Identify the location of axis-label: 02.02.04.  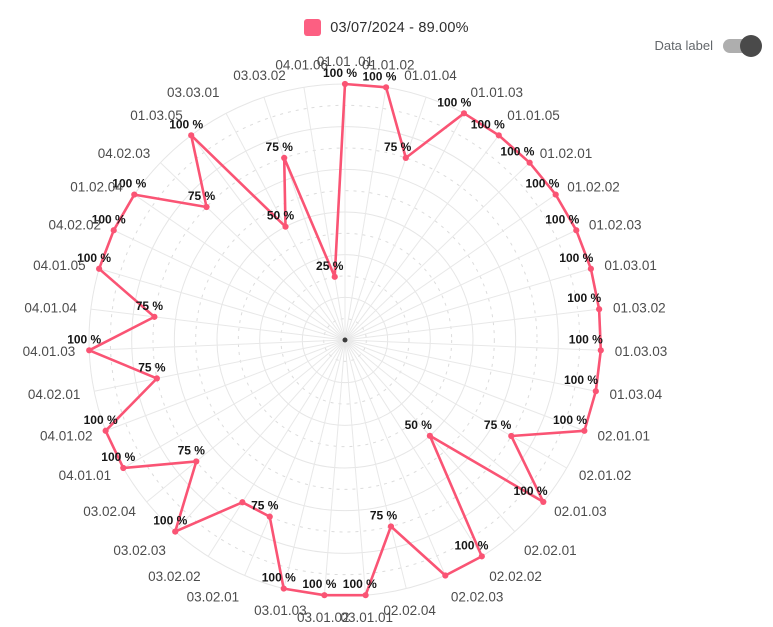
(409, 610).